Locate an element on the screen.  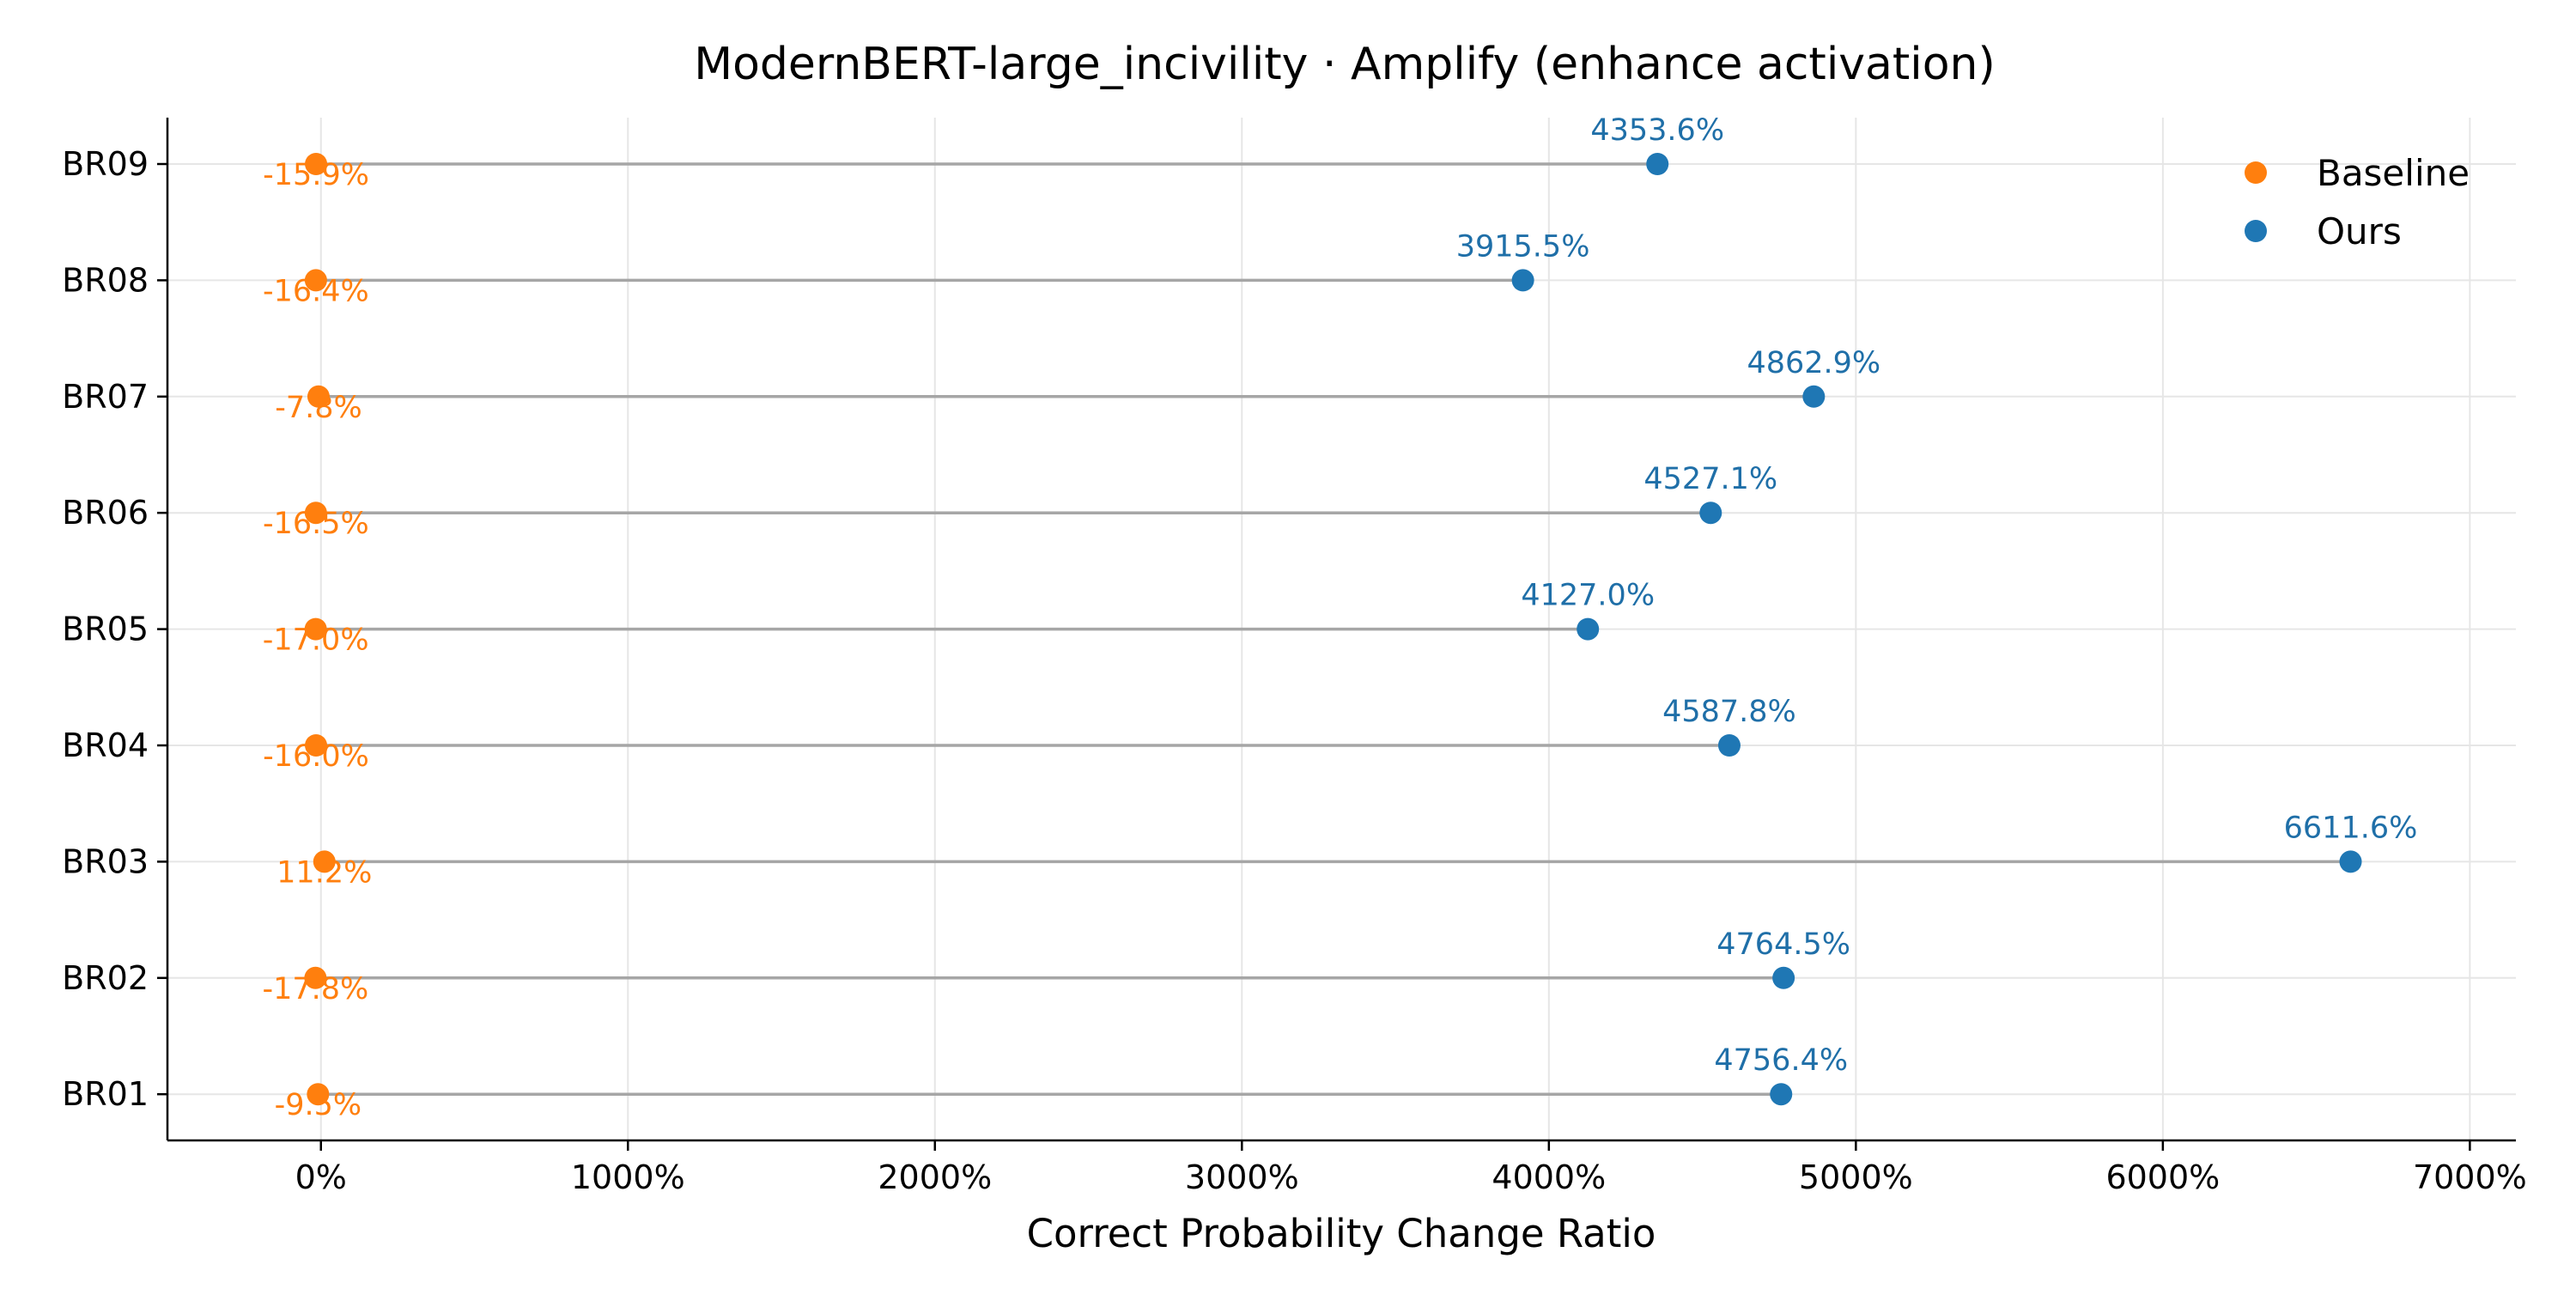
y-tick-label: BR09 is located at coordinates (106, 164).